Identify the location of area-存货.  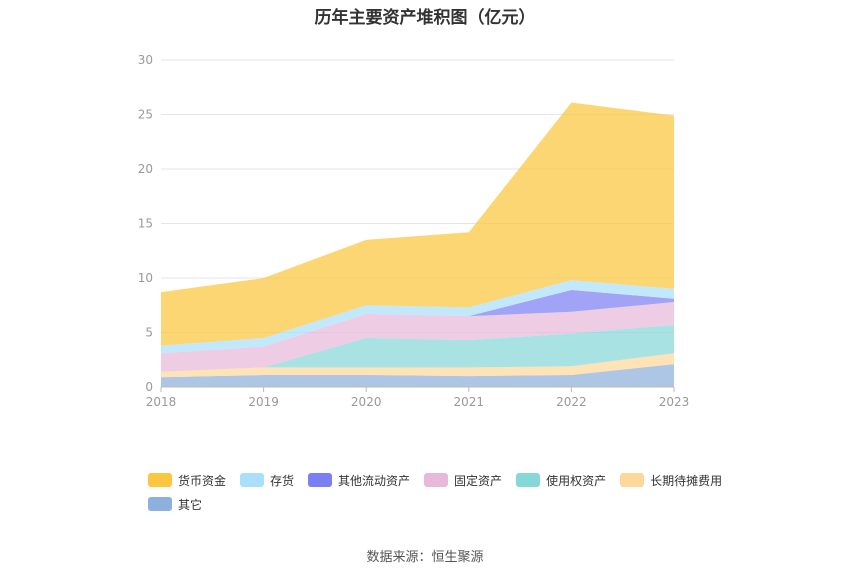
(417, 317).